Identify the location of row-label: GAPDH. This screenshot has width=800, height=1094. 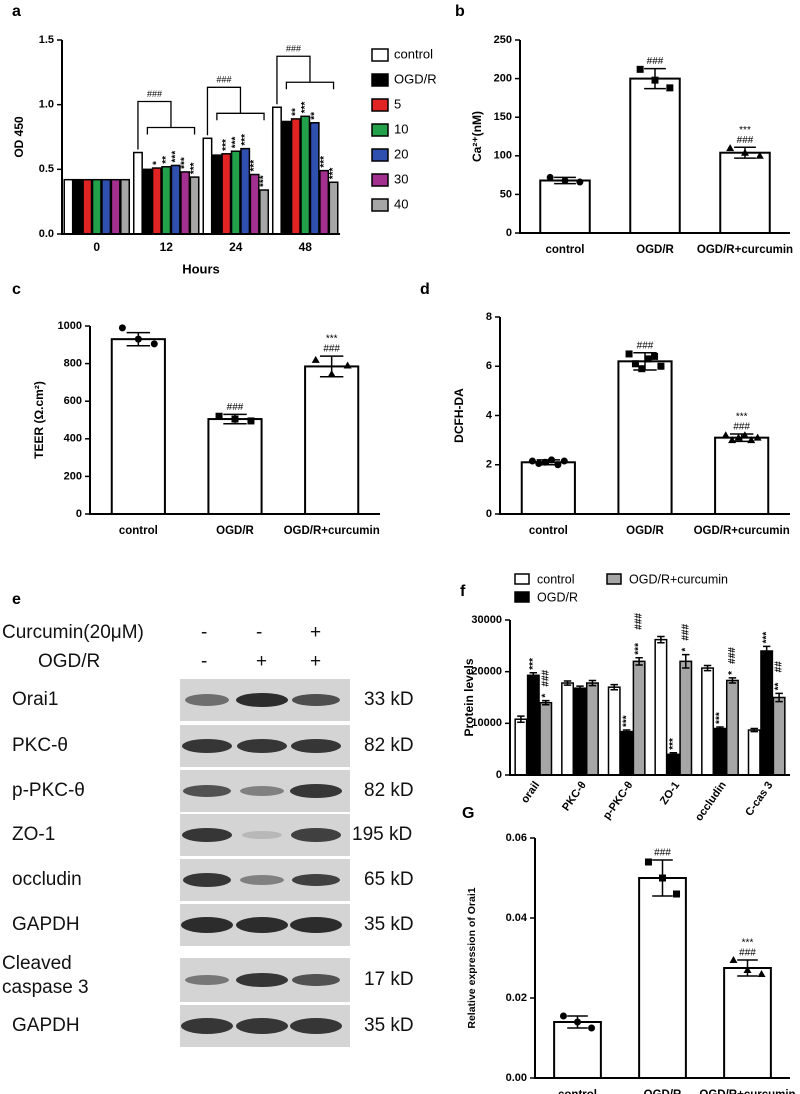
(46, 924).